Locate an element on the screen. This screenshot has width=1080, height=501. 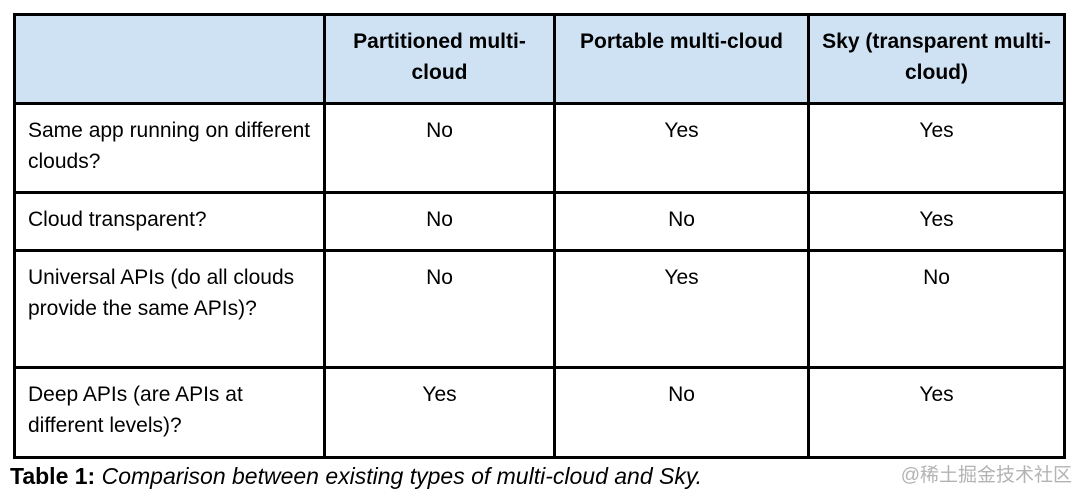
header-portable-multi-cloud: Portable multi-cloud is located at coordinates (681, 59).